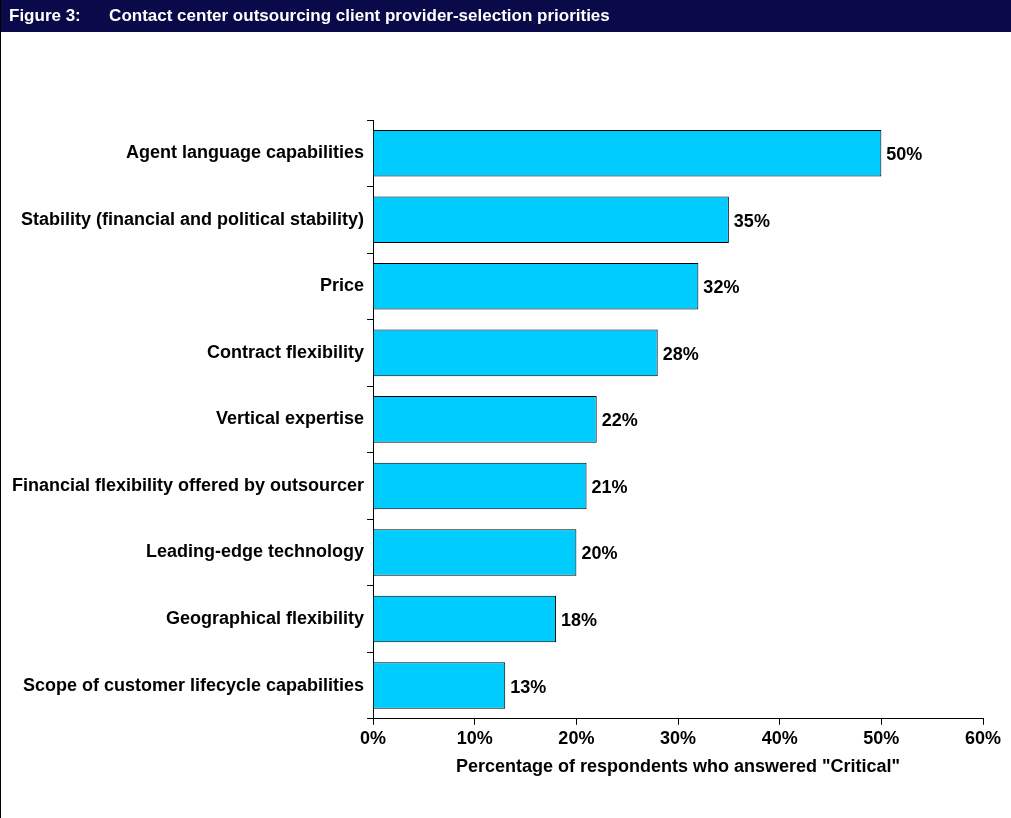 The image size is (1011, 818). What do you see at coordinates (373, 737) in the screenshot?
I see `x-tick-label: 0%` at bounding box center [373, 737].